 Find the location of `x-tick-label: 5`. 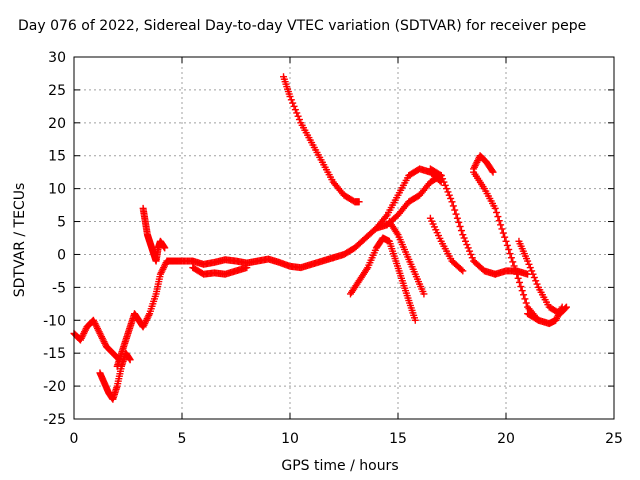

x-tick-label: 5 is located at coordinates (182, 439).